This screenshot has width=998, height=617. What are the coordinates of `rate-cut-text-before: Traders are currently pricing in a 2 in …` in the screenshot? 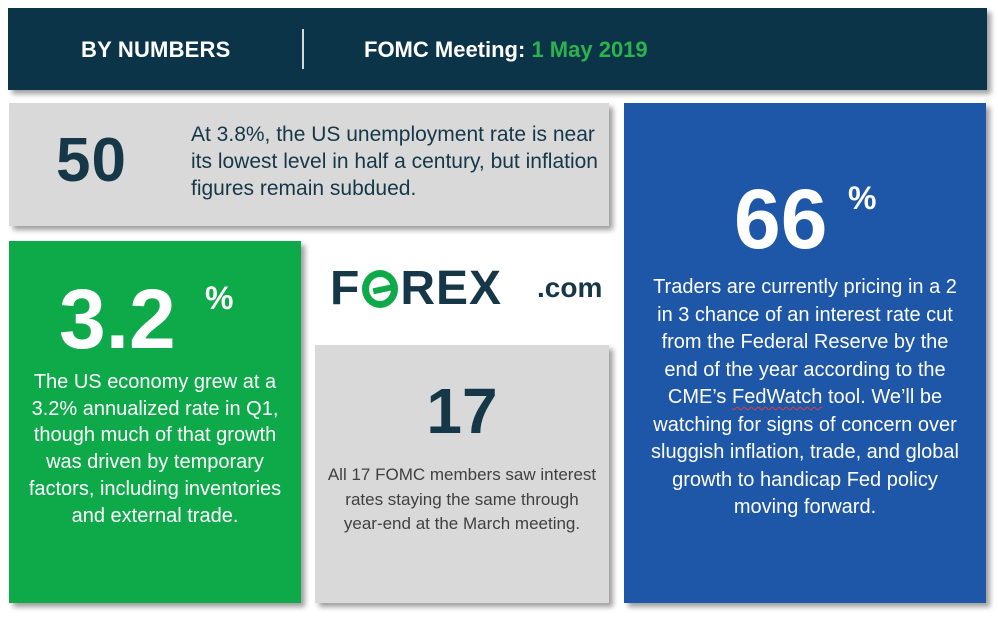 It's located at (805, 342).